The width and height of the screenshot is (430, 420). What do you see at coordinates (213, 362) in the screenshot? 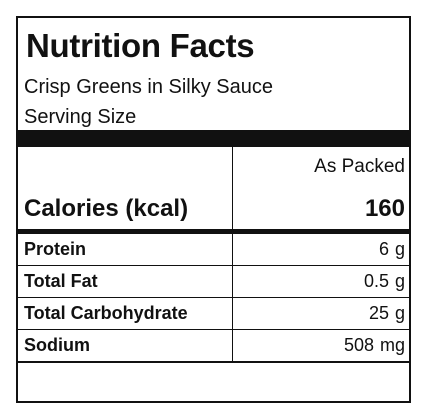
I see `footer-divider` at bounding box center [213, 362].